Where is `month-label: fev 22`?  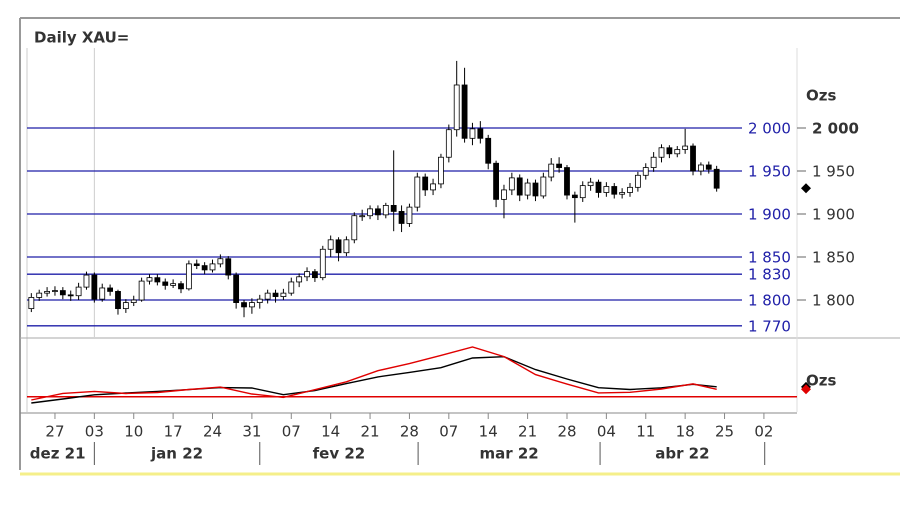 month-label: fev 22 is located at coordinates (339, 454).